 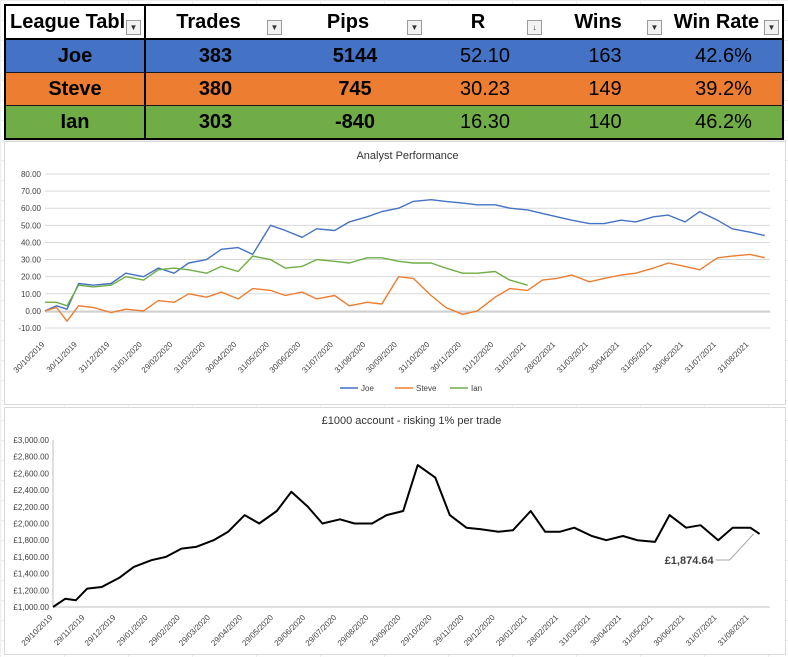 What do you see at coordinates (31, 540) in the screenshot?
I see `y-tick-label: £1,800.00` at bounding box center [31, 540].